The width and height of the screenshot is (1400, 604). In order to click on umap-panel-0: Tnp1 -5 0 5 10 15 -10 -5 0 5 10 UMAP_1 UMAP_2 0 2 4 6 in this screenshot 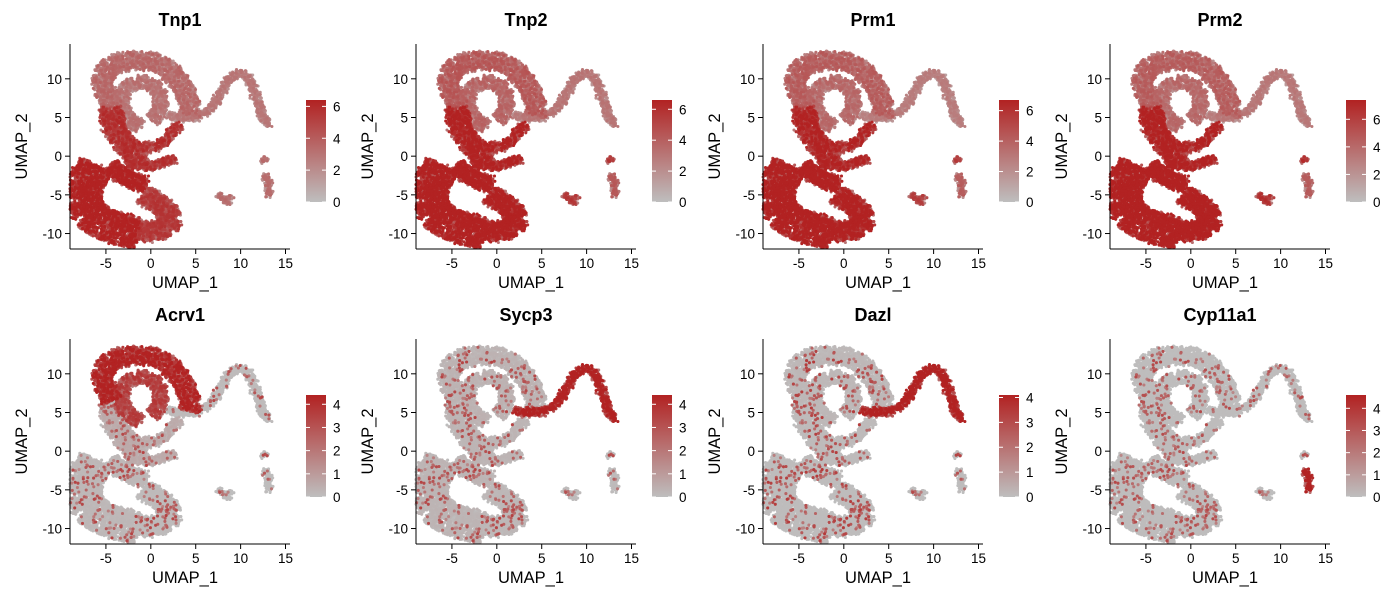, I will do `click(173, 148)`.